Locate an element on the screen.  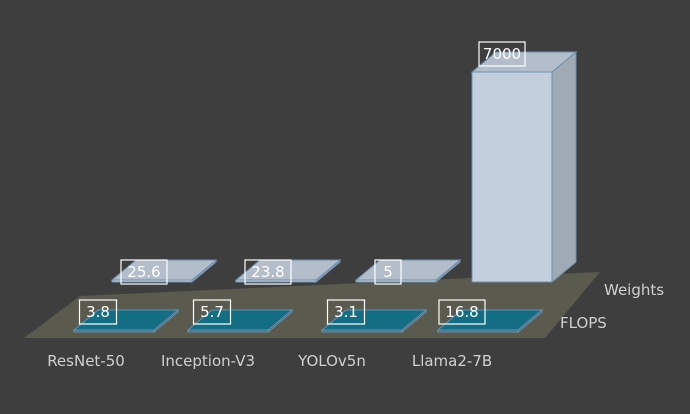
bar-weights-yolov5n-top is located at coordinates (408, 270).